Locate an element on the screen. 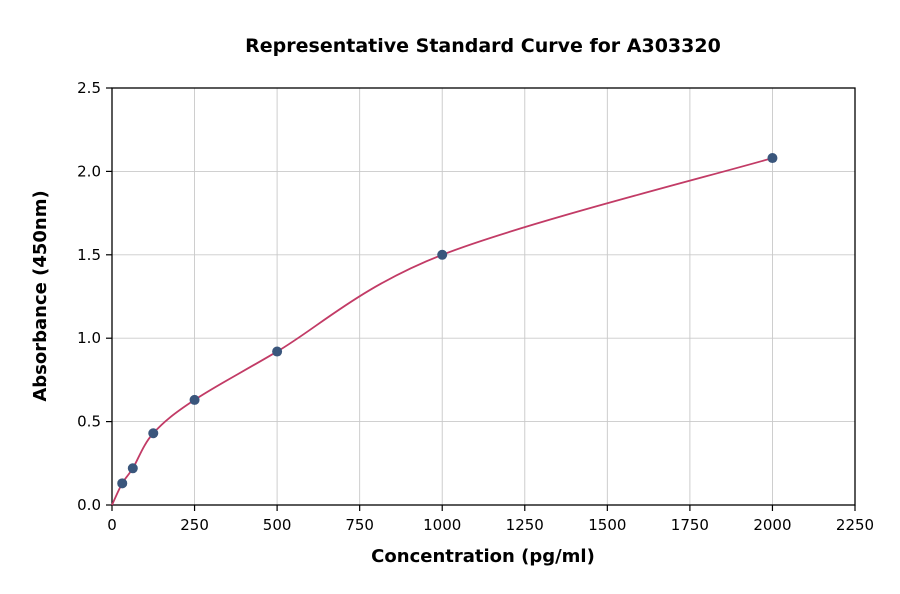  x-tick-label: 2250 is located at coordinates (855, 525).